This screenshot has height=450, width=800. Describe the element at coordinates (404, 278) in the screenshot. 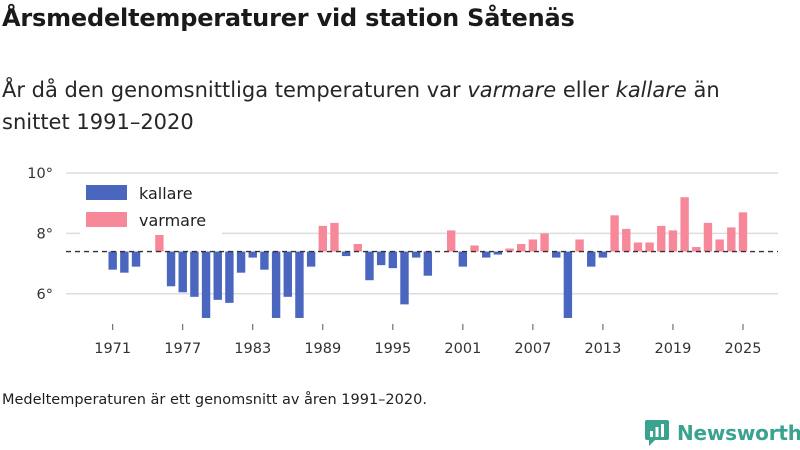

I see `bar-1996` at that location.